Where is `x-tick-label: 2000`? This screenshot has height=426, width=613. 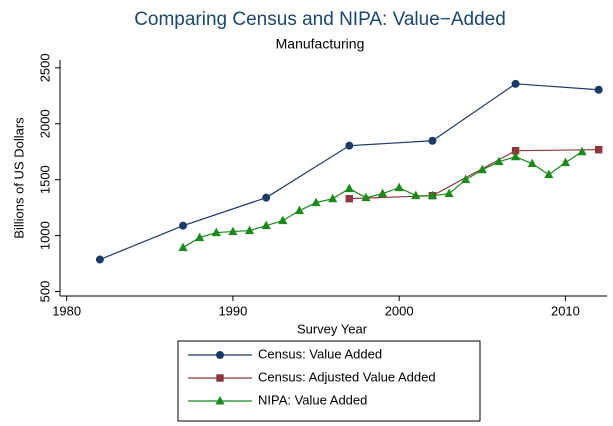 x-tick-label: 2000 is located at coordinates (399, 310).